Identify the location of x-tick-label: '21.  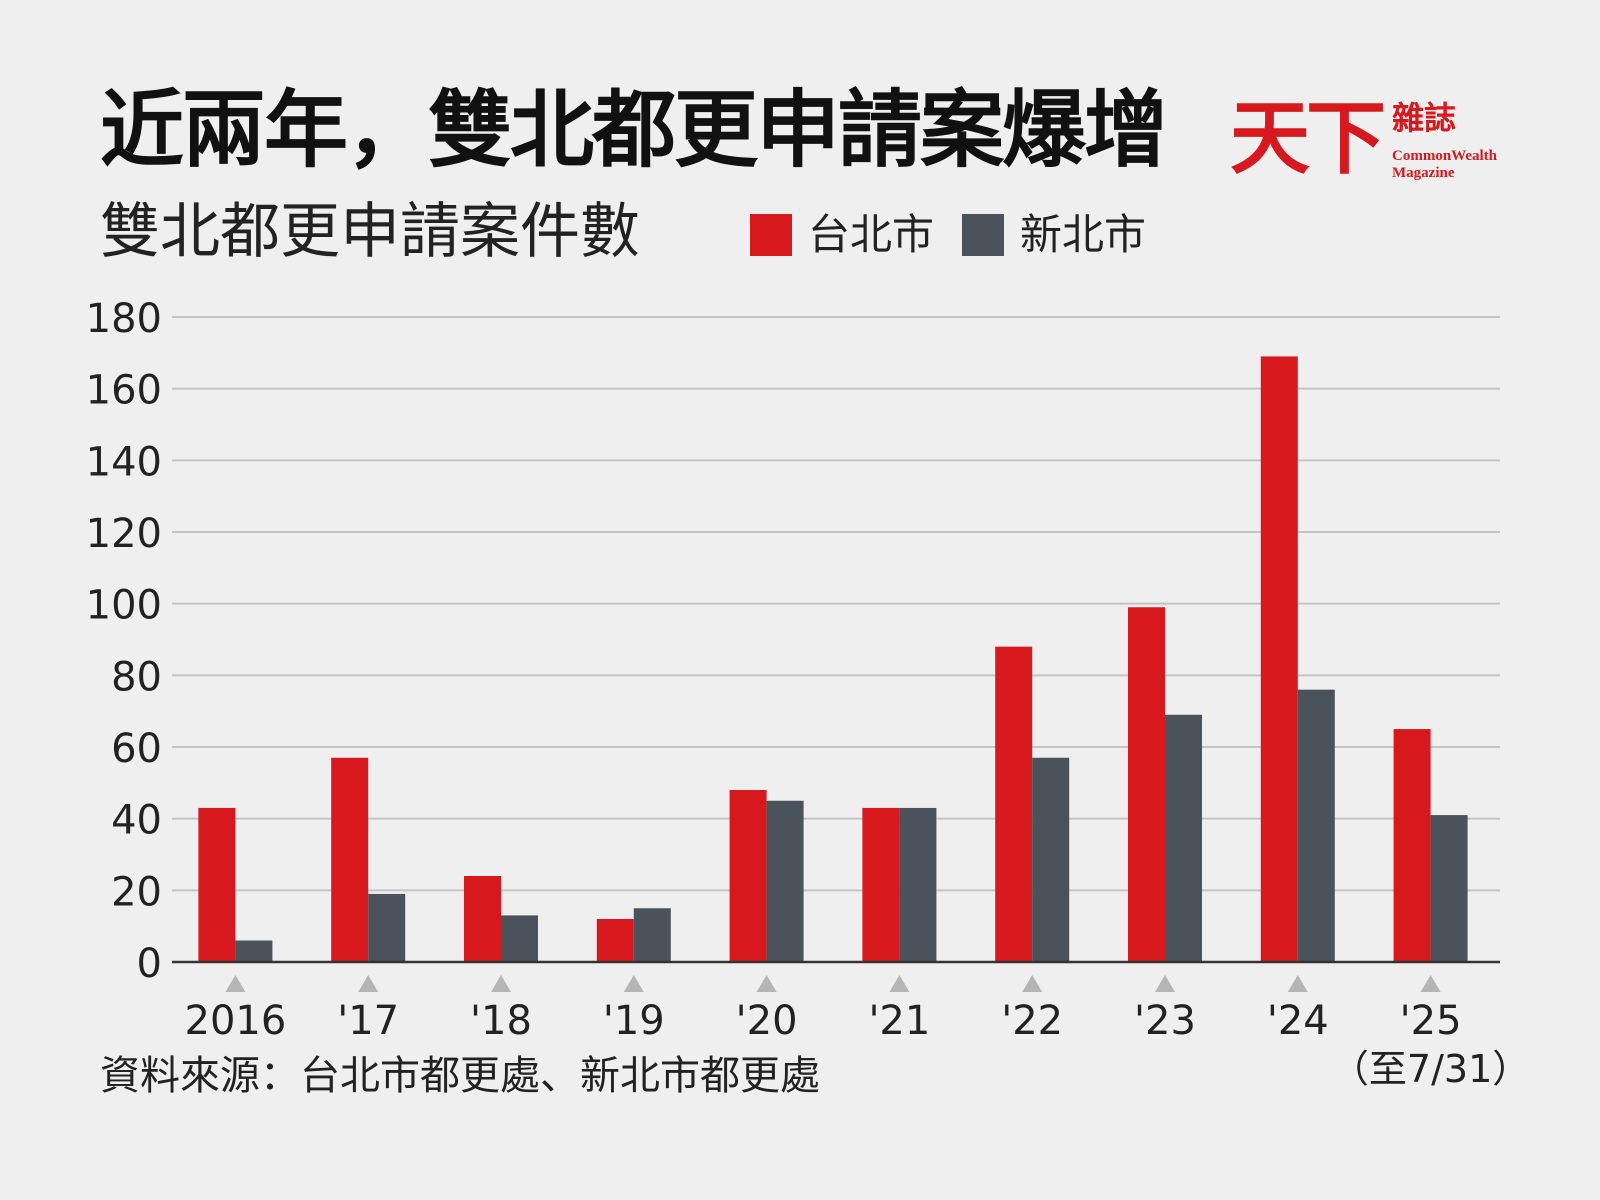
(899, 1021).